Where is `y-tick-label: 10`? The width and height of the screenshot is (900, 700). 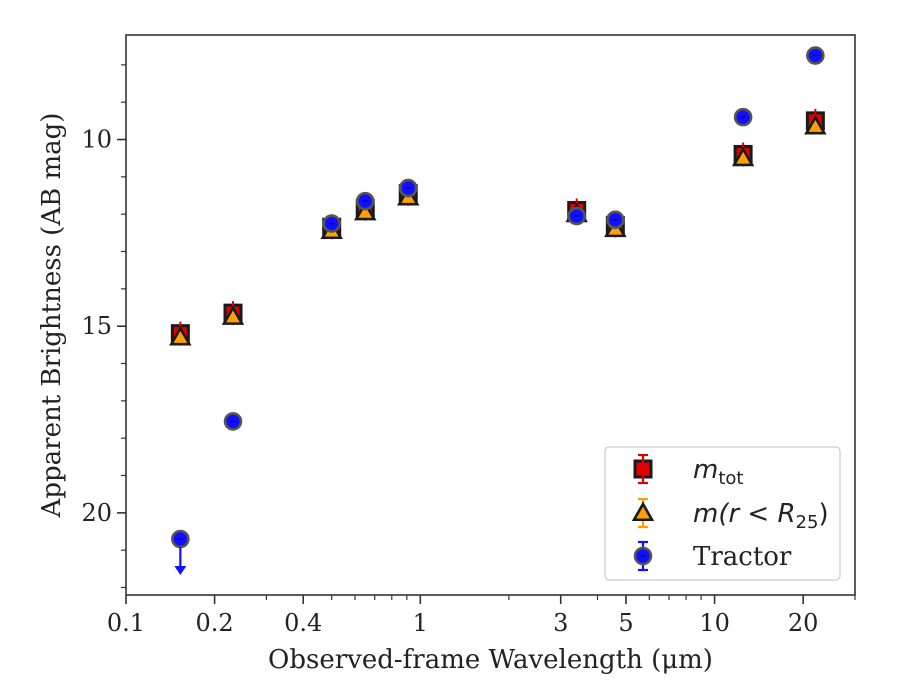
y-tick-label: 10 is located at coordinates (96, 140).